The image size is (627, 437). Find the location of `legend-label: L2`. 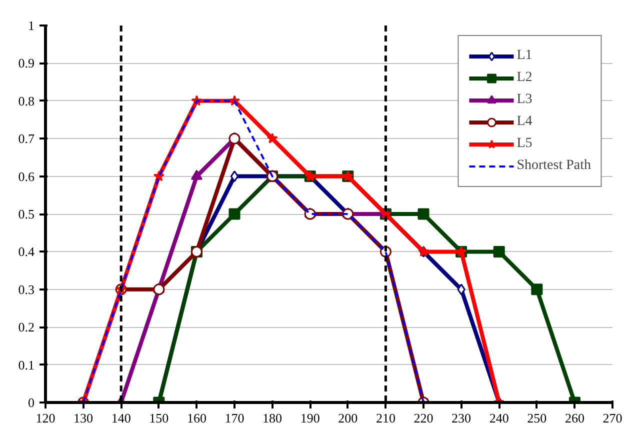

legend-label: L2 is located at coordinates (525, 78).